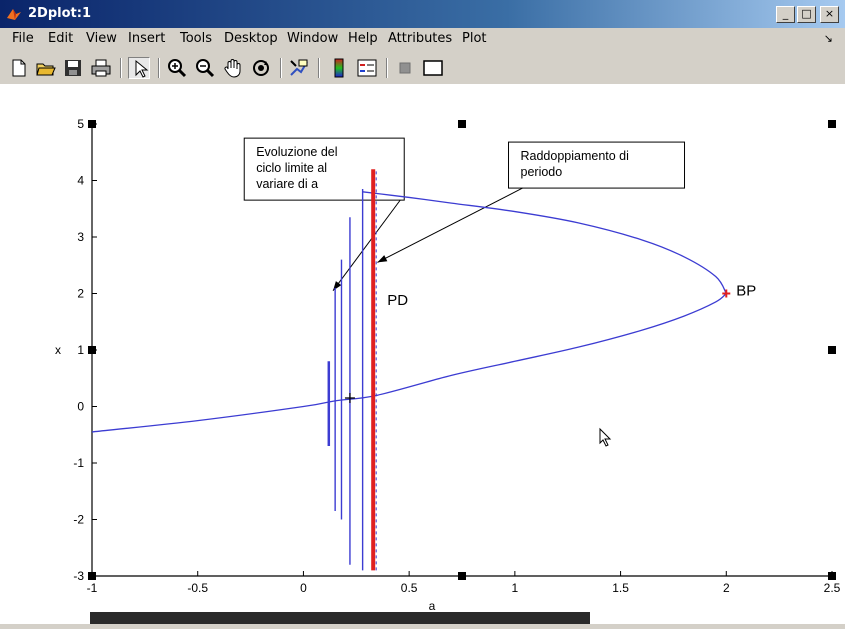 Image resolution: width=845 pixels, height=629 pixels. I want to click on annotation-text-line: periodo, so click(542, 172).